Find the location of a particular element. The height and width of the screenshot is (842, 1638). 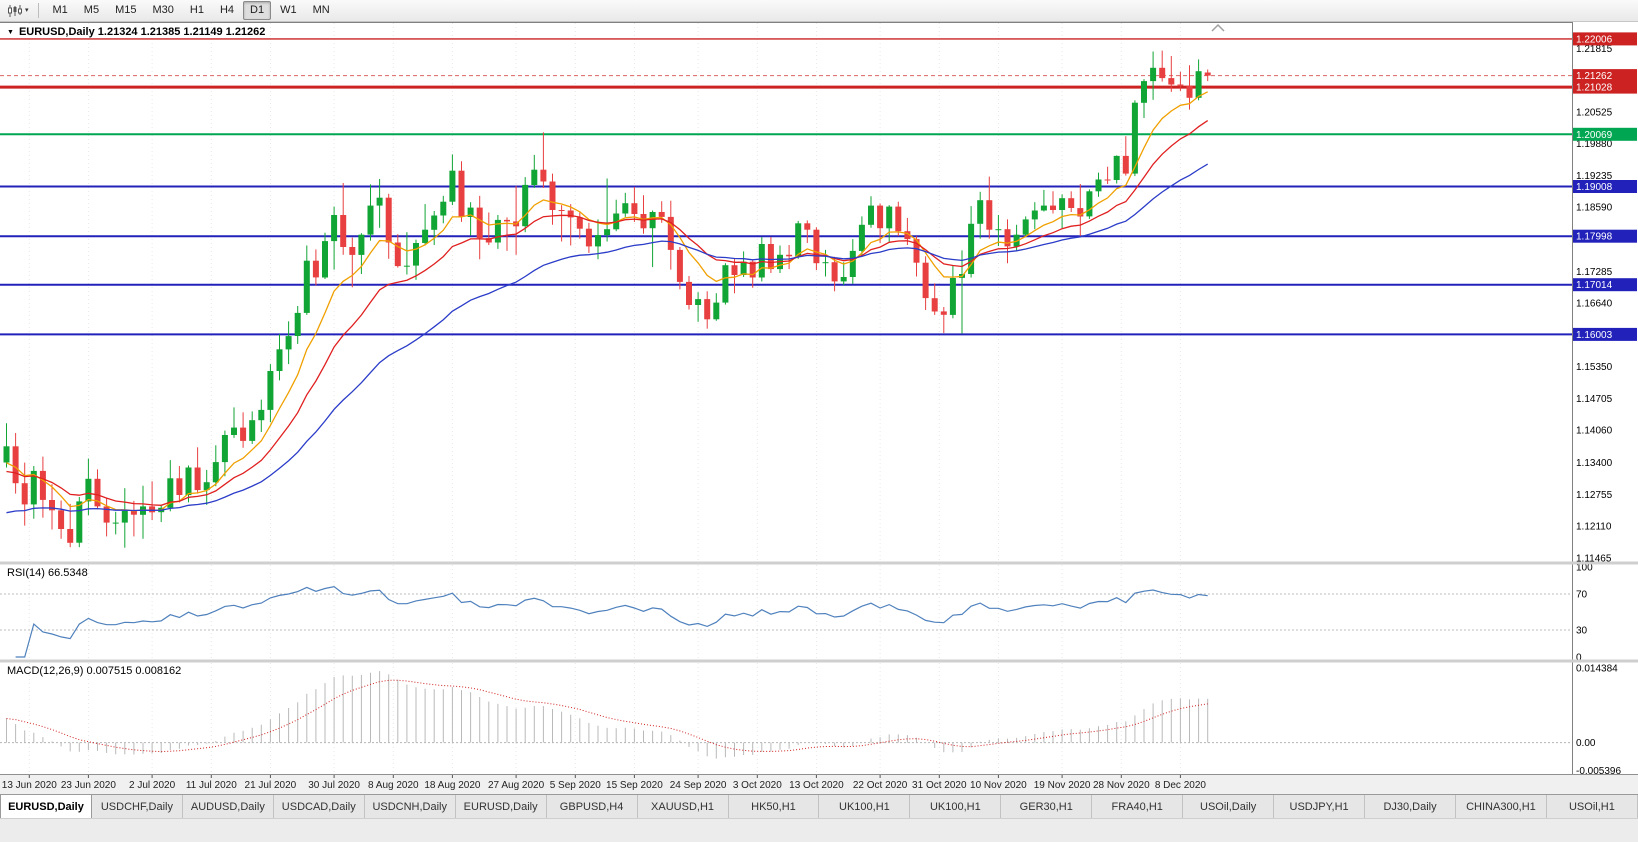

current-price-tag is located at coordinates (1605, 76).